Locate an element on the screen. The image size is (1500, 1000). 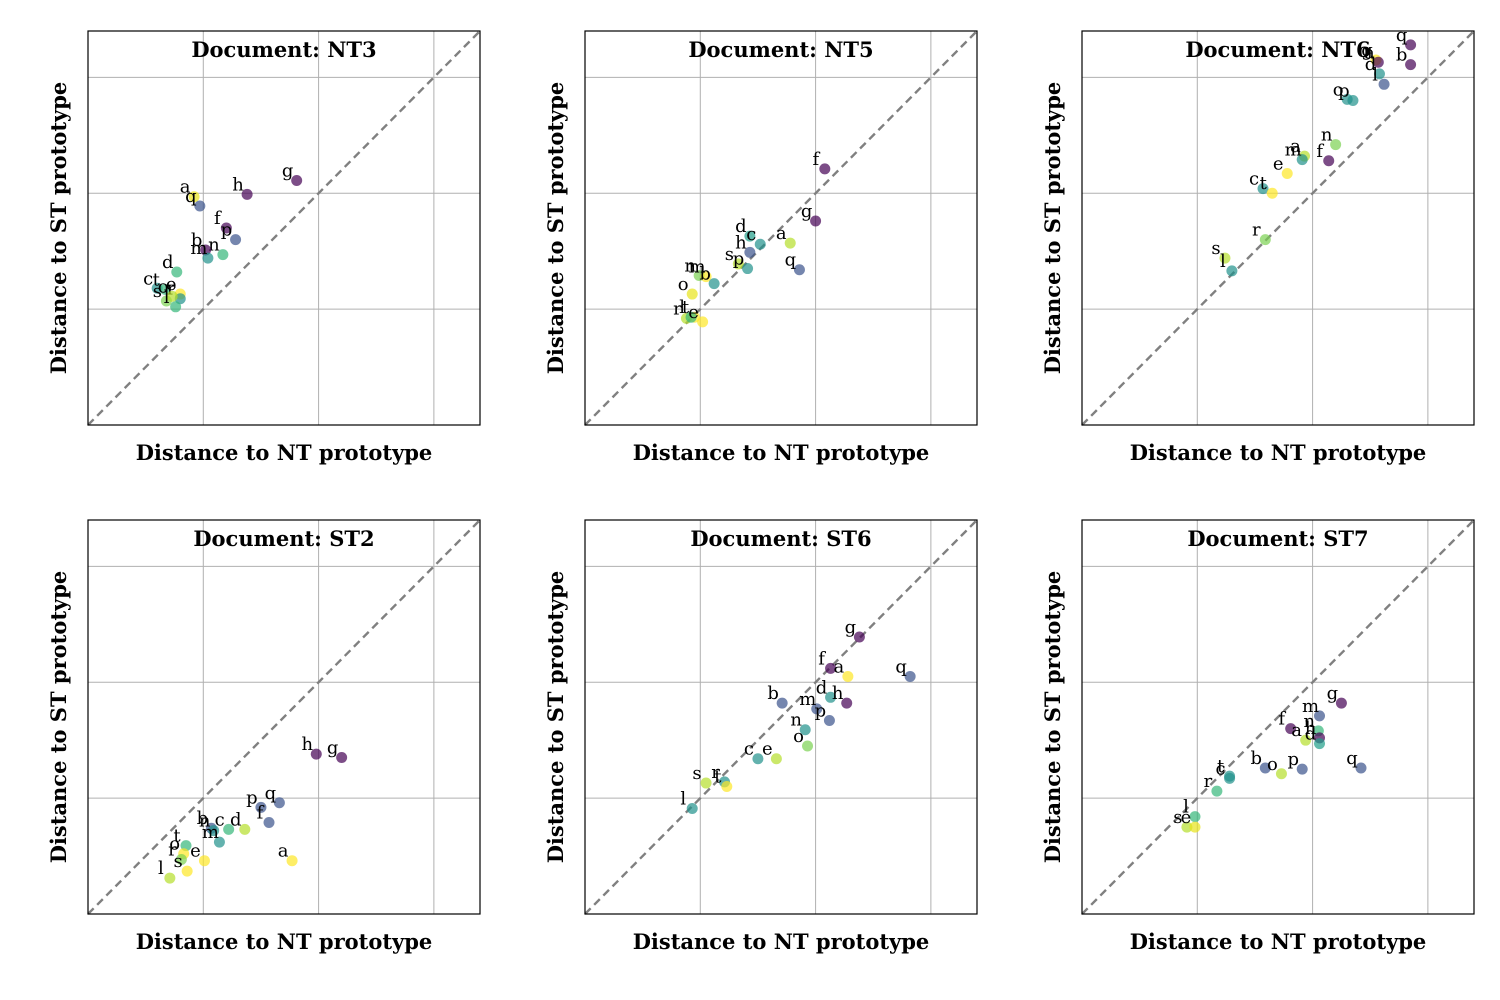
data-point-f is located at coordinates (269, 822).